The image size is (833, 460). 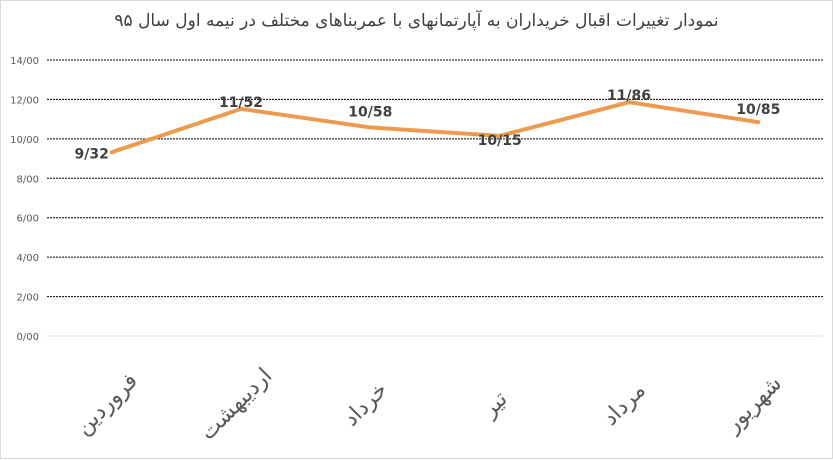 I want to click on y-tick-label: 14/00, so click(x=24, y=61).